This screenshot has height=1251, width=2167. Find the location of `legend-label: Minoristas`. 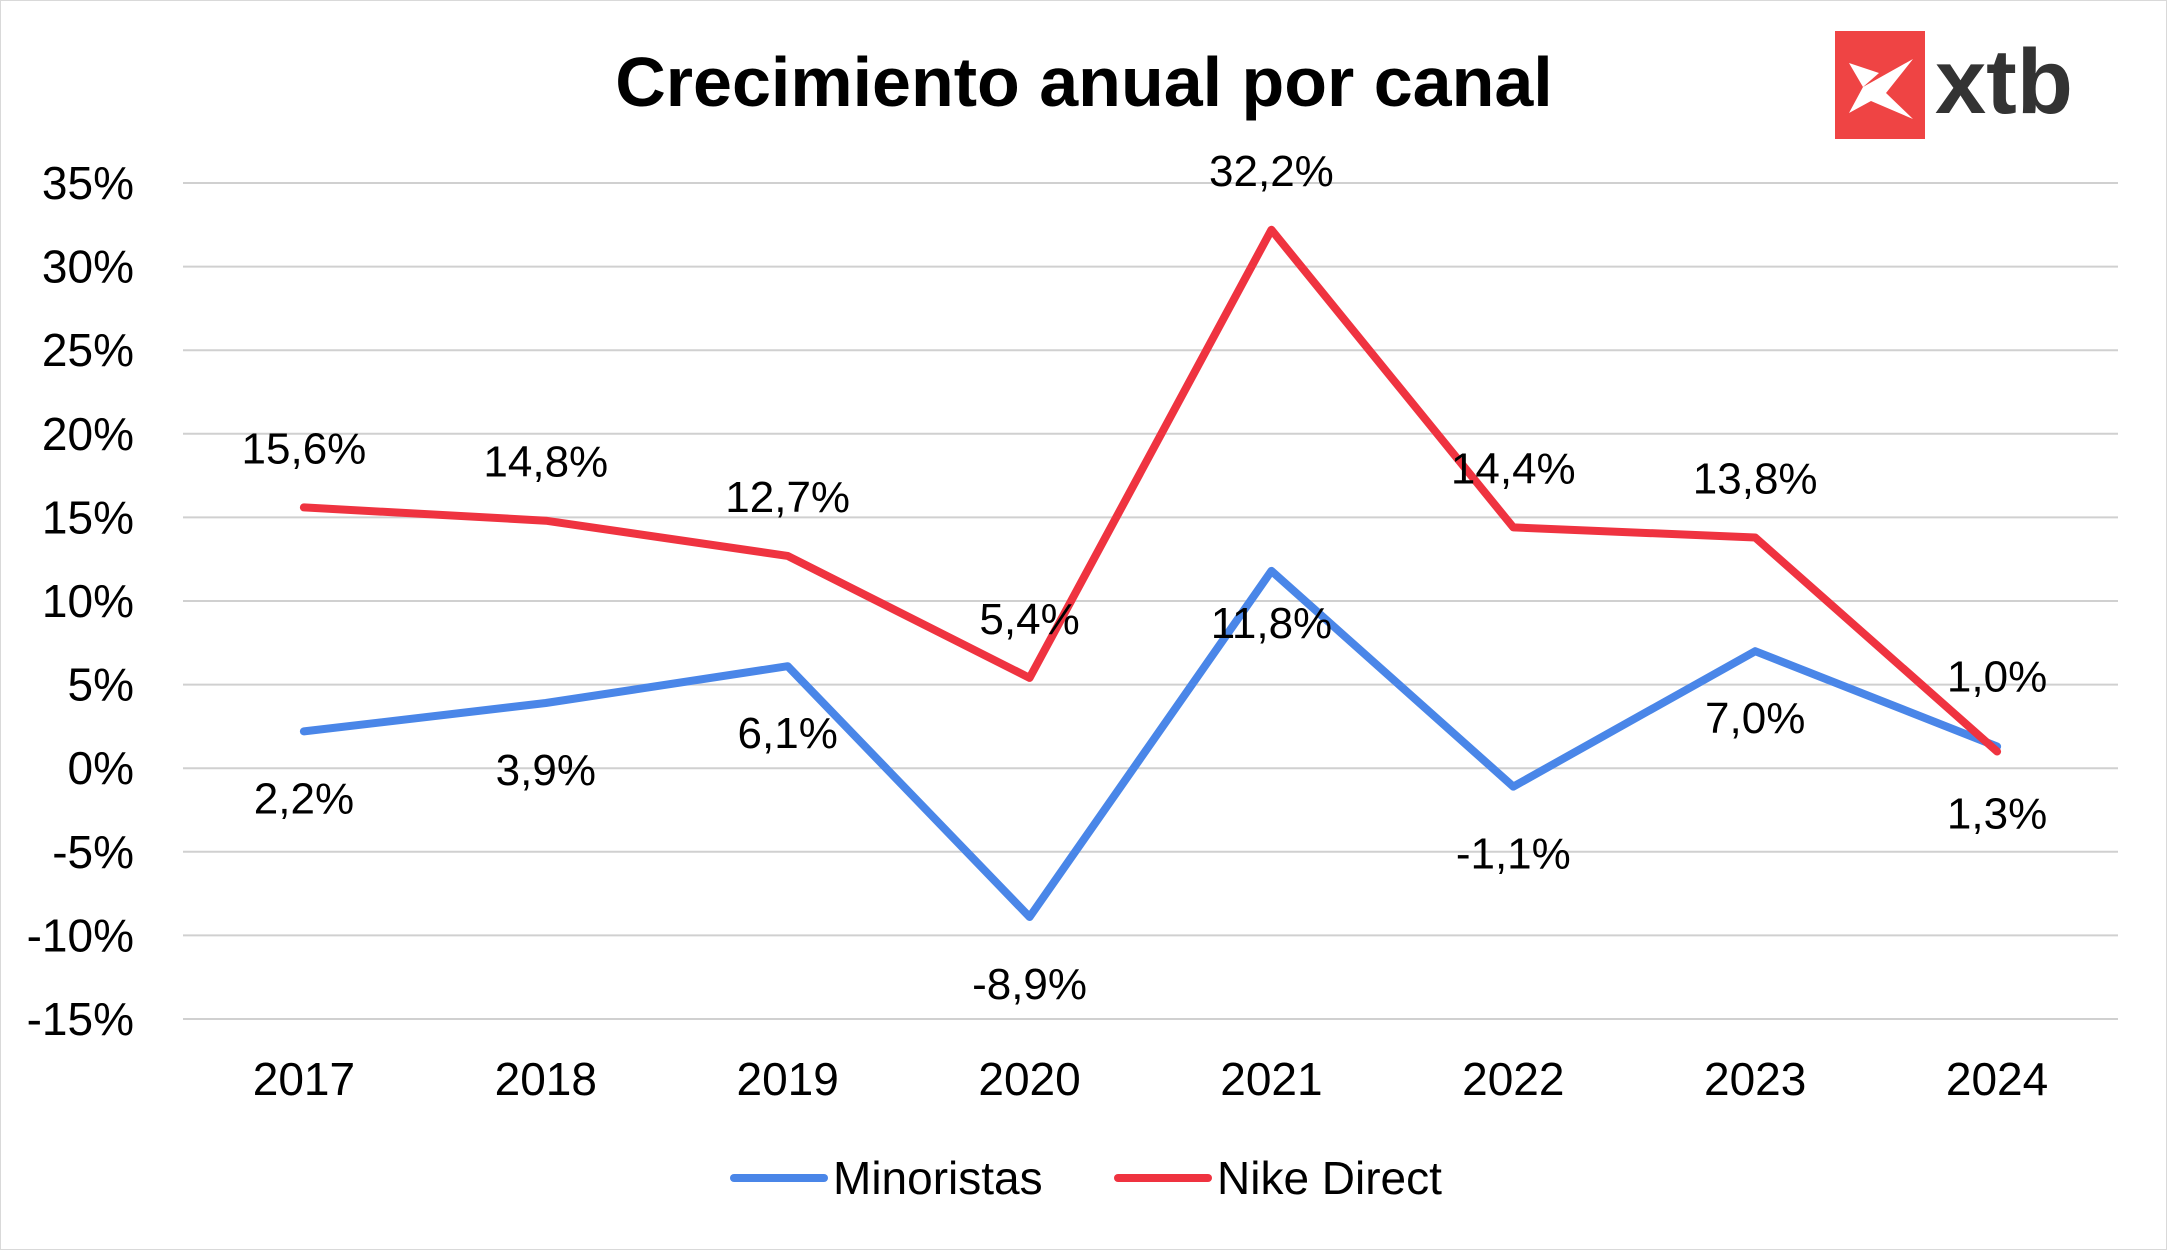

legend-label: Minoristas is located at coordinates (938, 1178).